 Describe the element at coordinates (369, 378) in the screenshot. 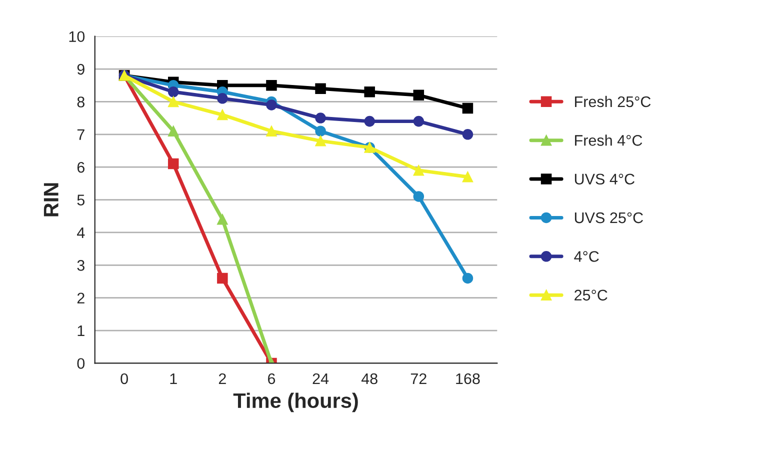

I see `x-tick-label: 48` at that location.